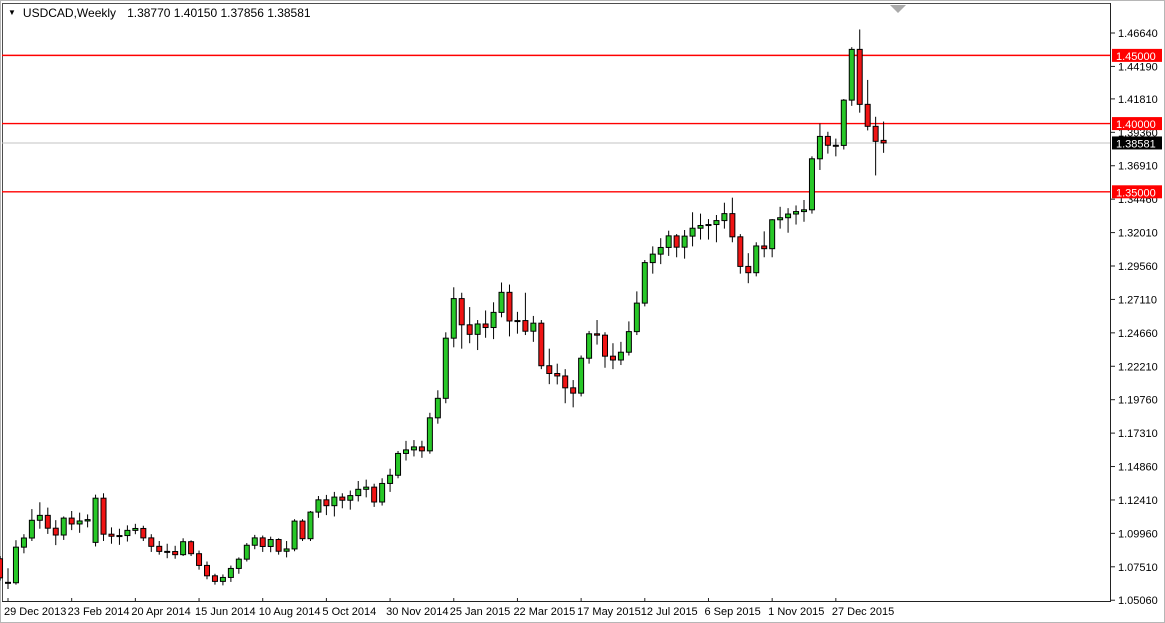 The height and width of the screenshot is (623, 1165). Describe the element at coordinates (1138, 34) in the screenshot. I see `price-tick-label: 1.46640` at that location.